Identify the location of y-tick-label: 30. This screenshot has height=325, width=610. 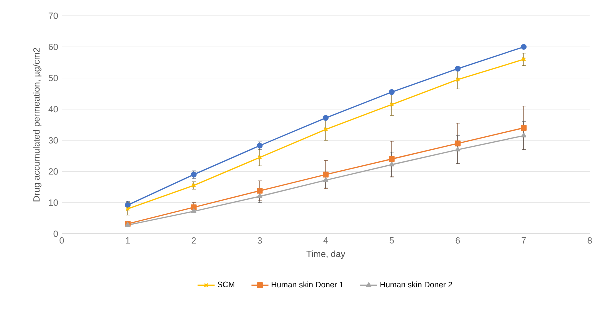
(53, 140).